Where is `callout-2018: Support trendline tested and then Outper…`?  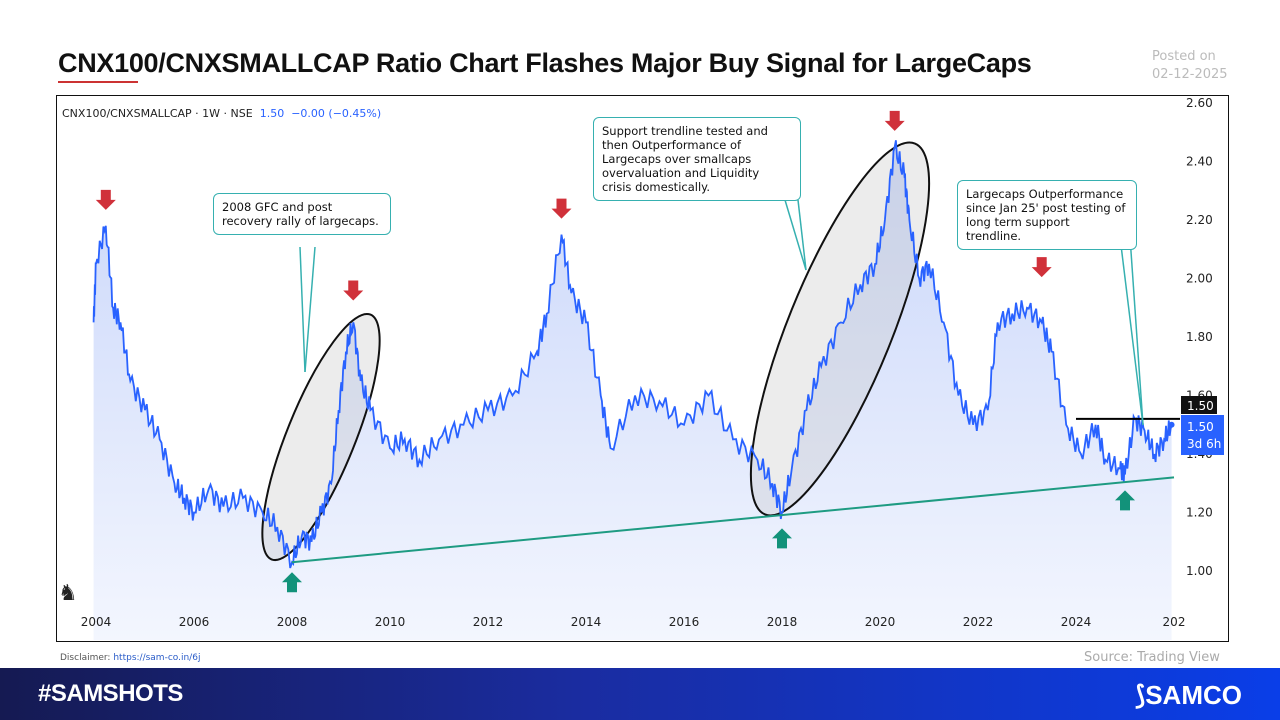
callout-2018: Support trendline tested and then Outper… is located at coordinates (697, 159).